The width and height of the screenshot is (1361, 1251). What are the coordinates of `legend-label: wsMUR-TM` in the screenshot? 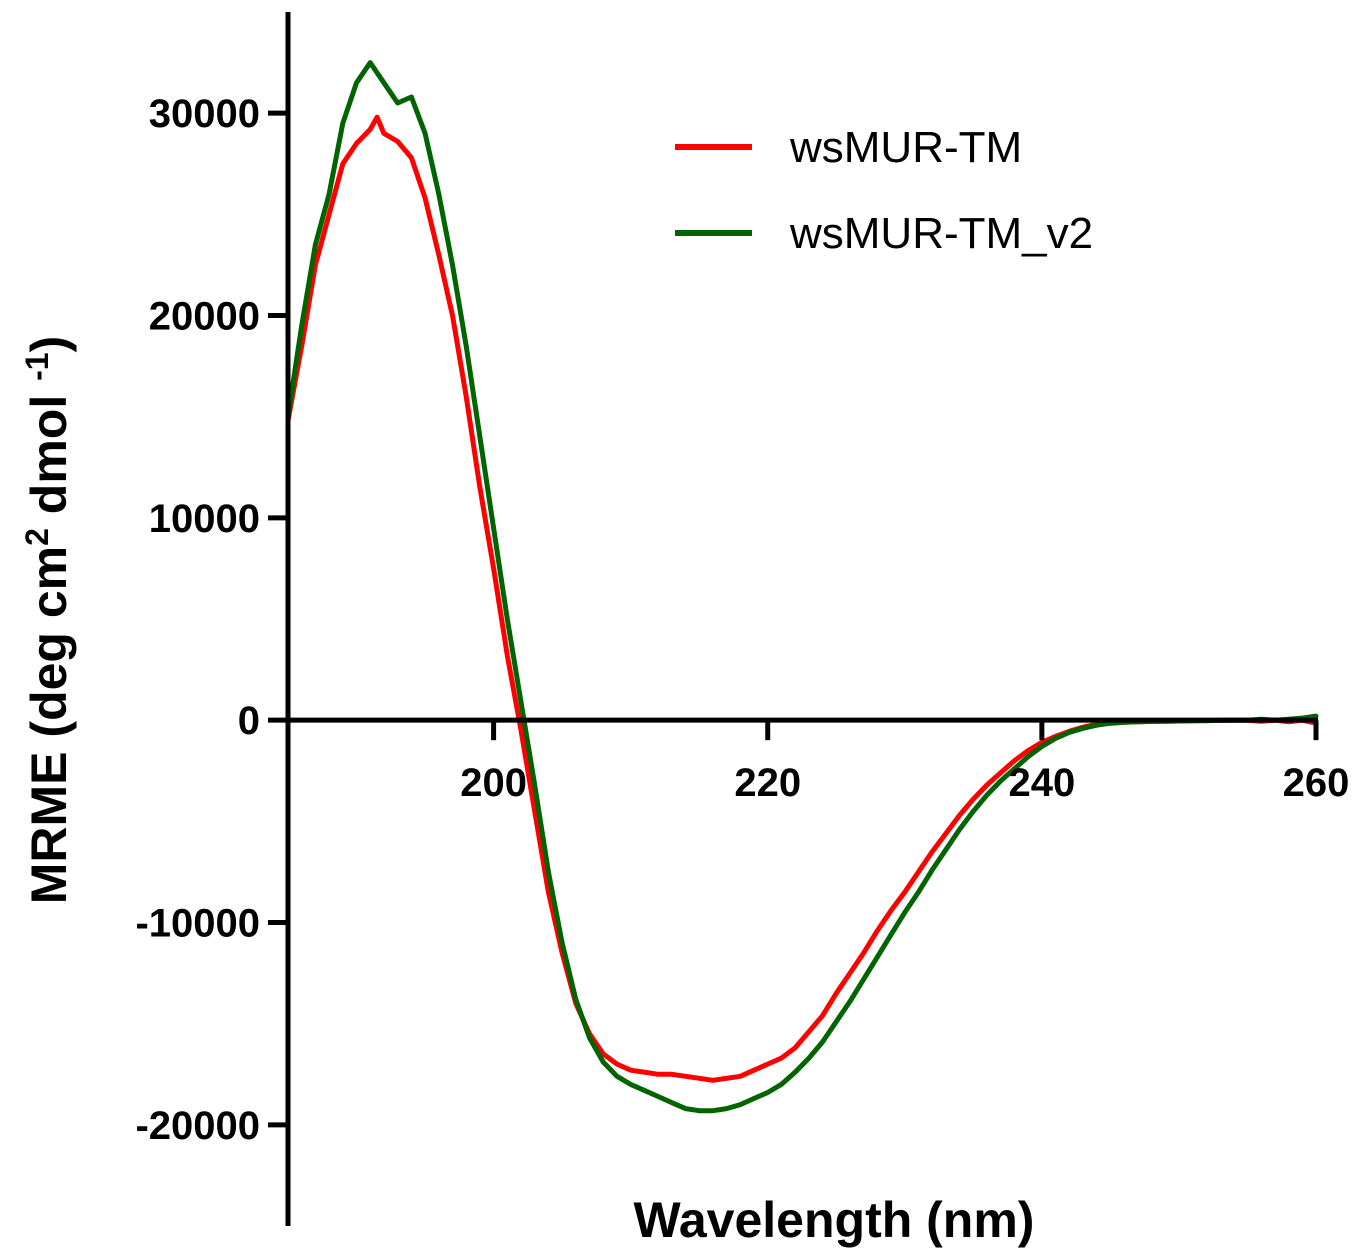 It's located at (905, 147).